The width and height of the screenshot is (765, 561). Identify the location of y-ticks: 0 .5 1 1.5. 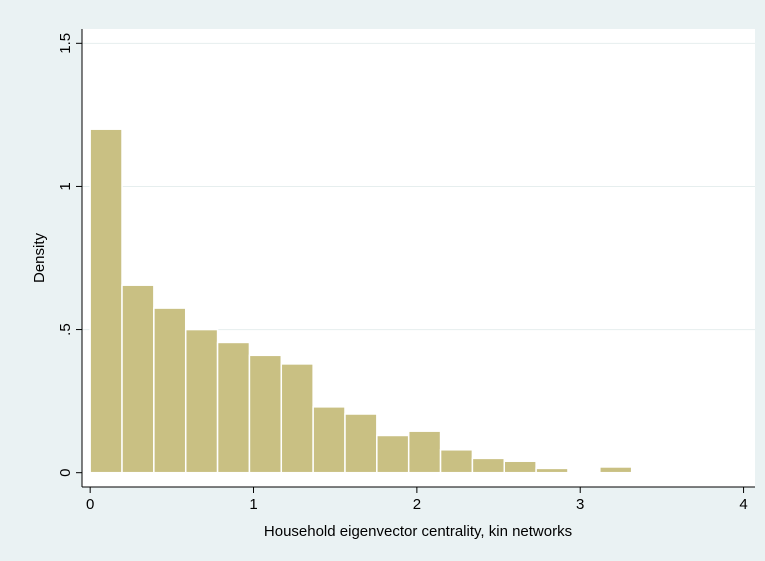
(69, 255).